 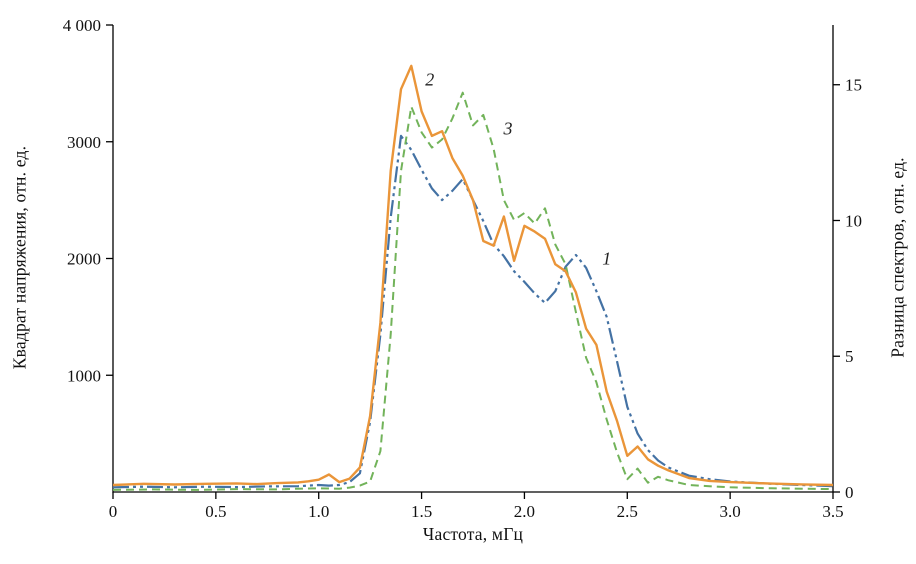 What do you see at coordinates (421, 511) in the screenshot?
I see `x-tick-label: 1.5` at bounding box center [421, 511].